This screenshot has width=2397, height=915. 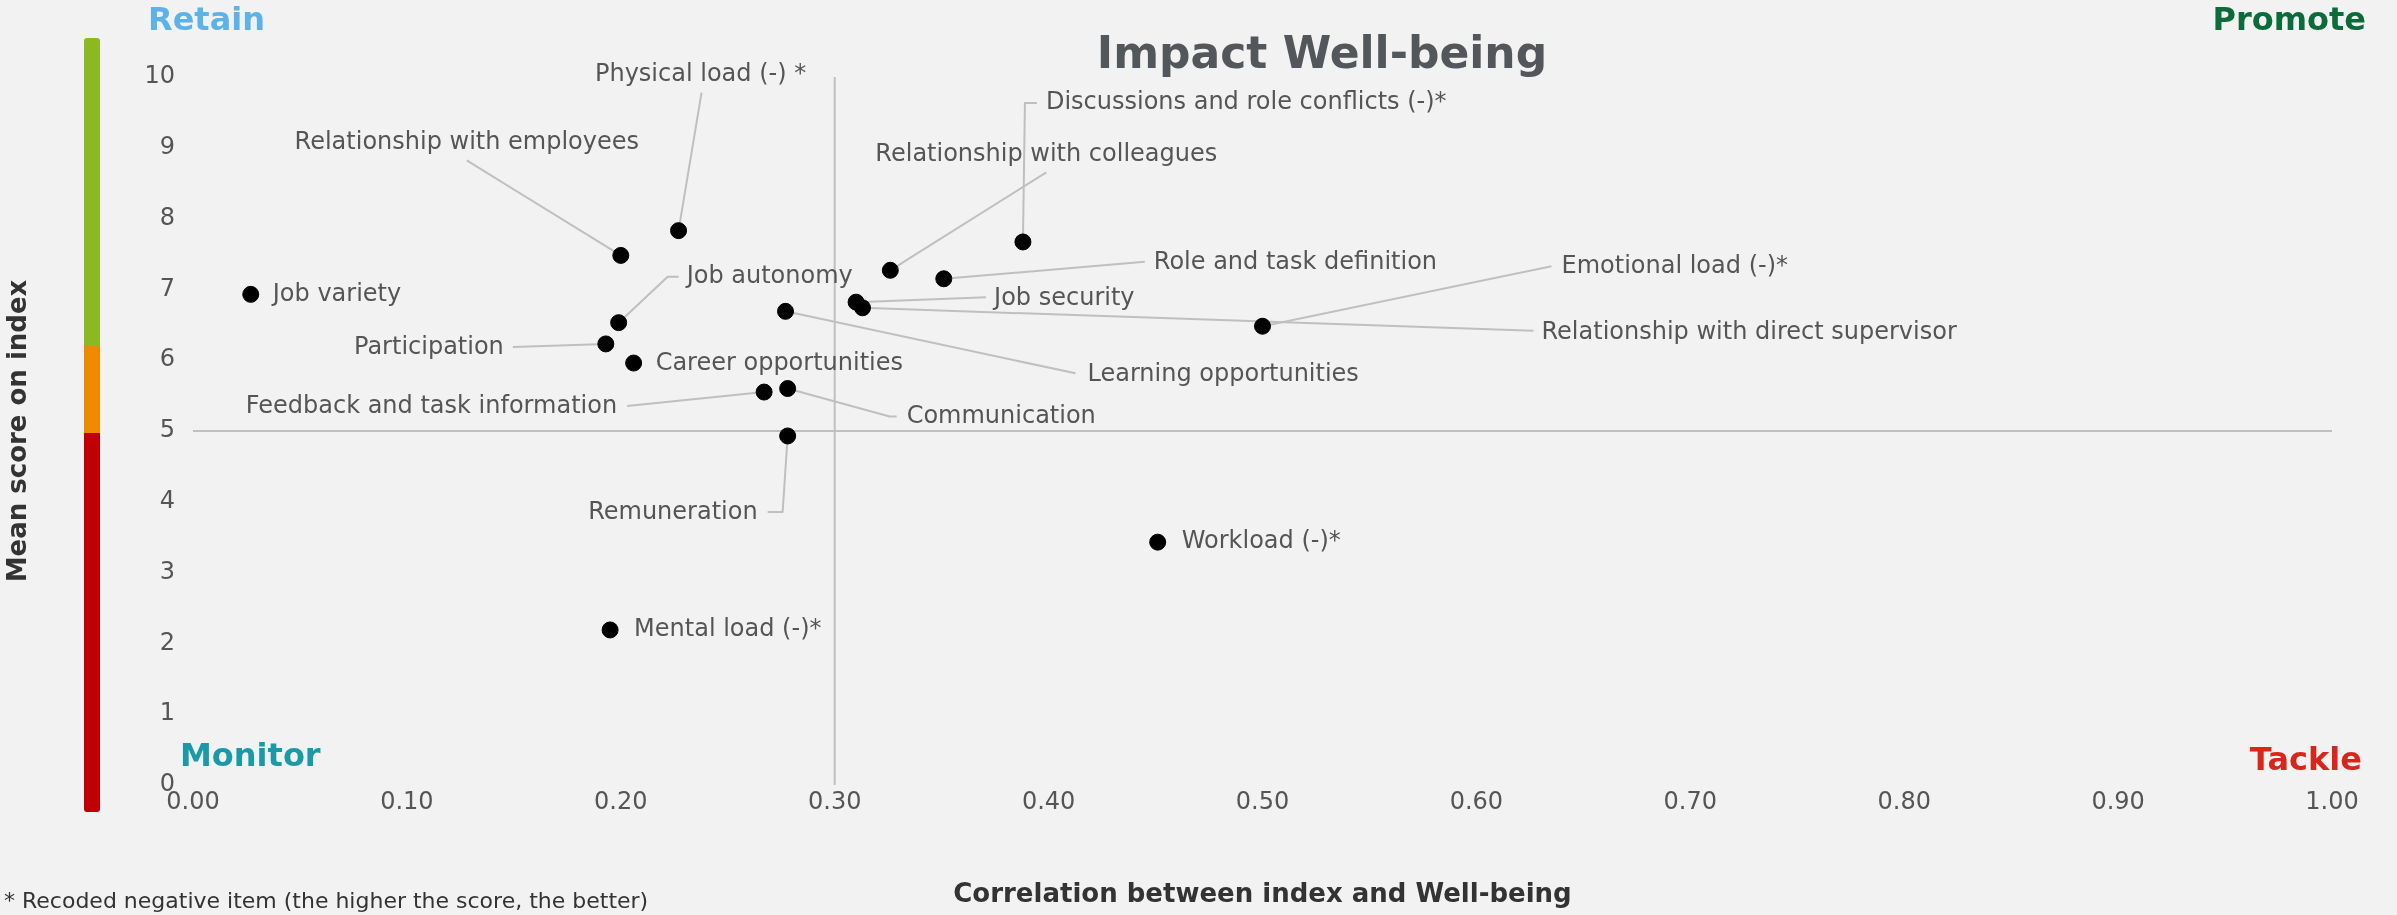 What do you see at coordinates (431, 405) in the screenshot?
I see `annotation: Feedback and task information` at bounding box center [431, 405].